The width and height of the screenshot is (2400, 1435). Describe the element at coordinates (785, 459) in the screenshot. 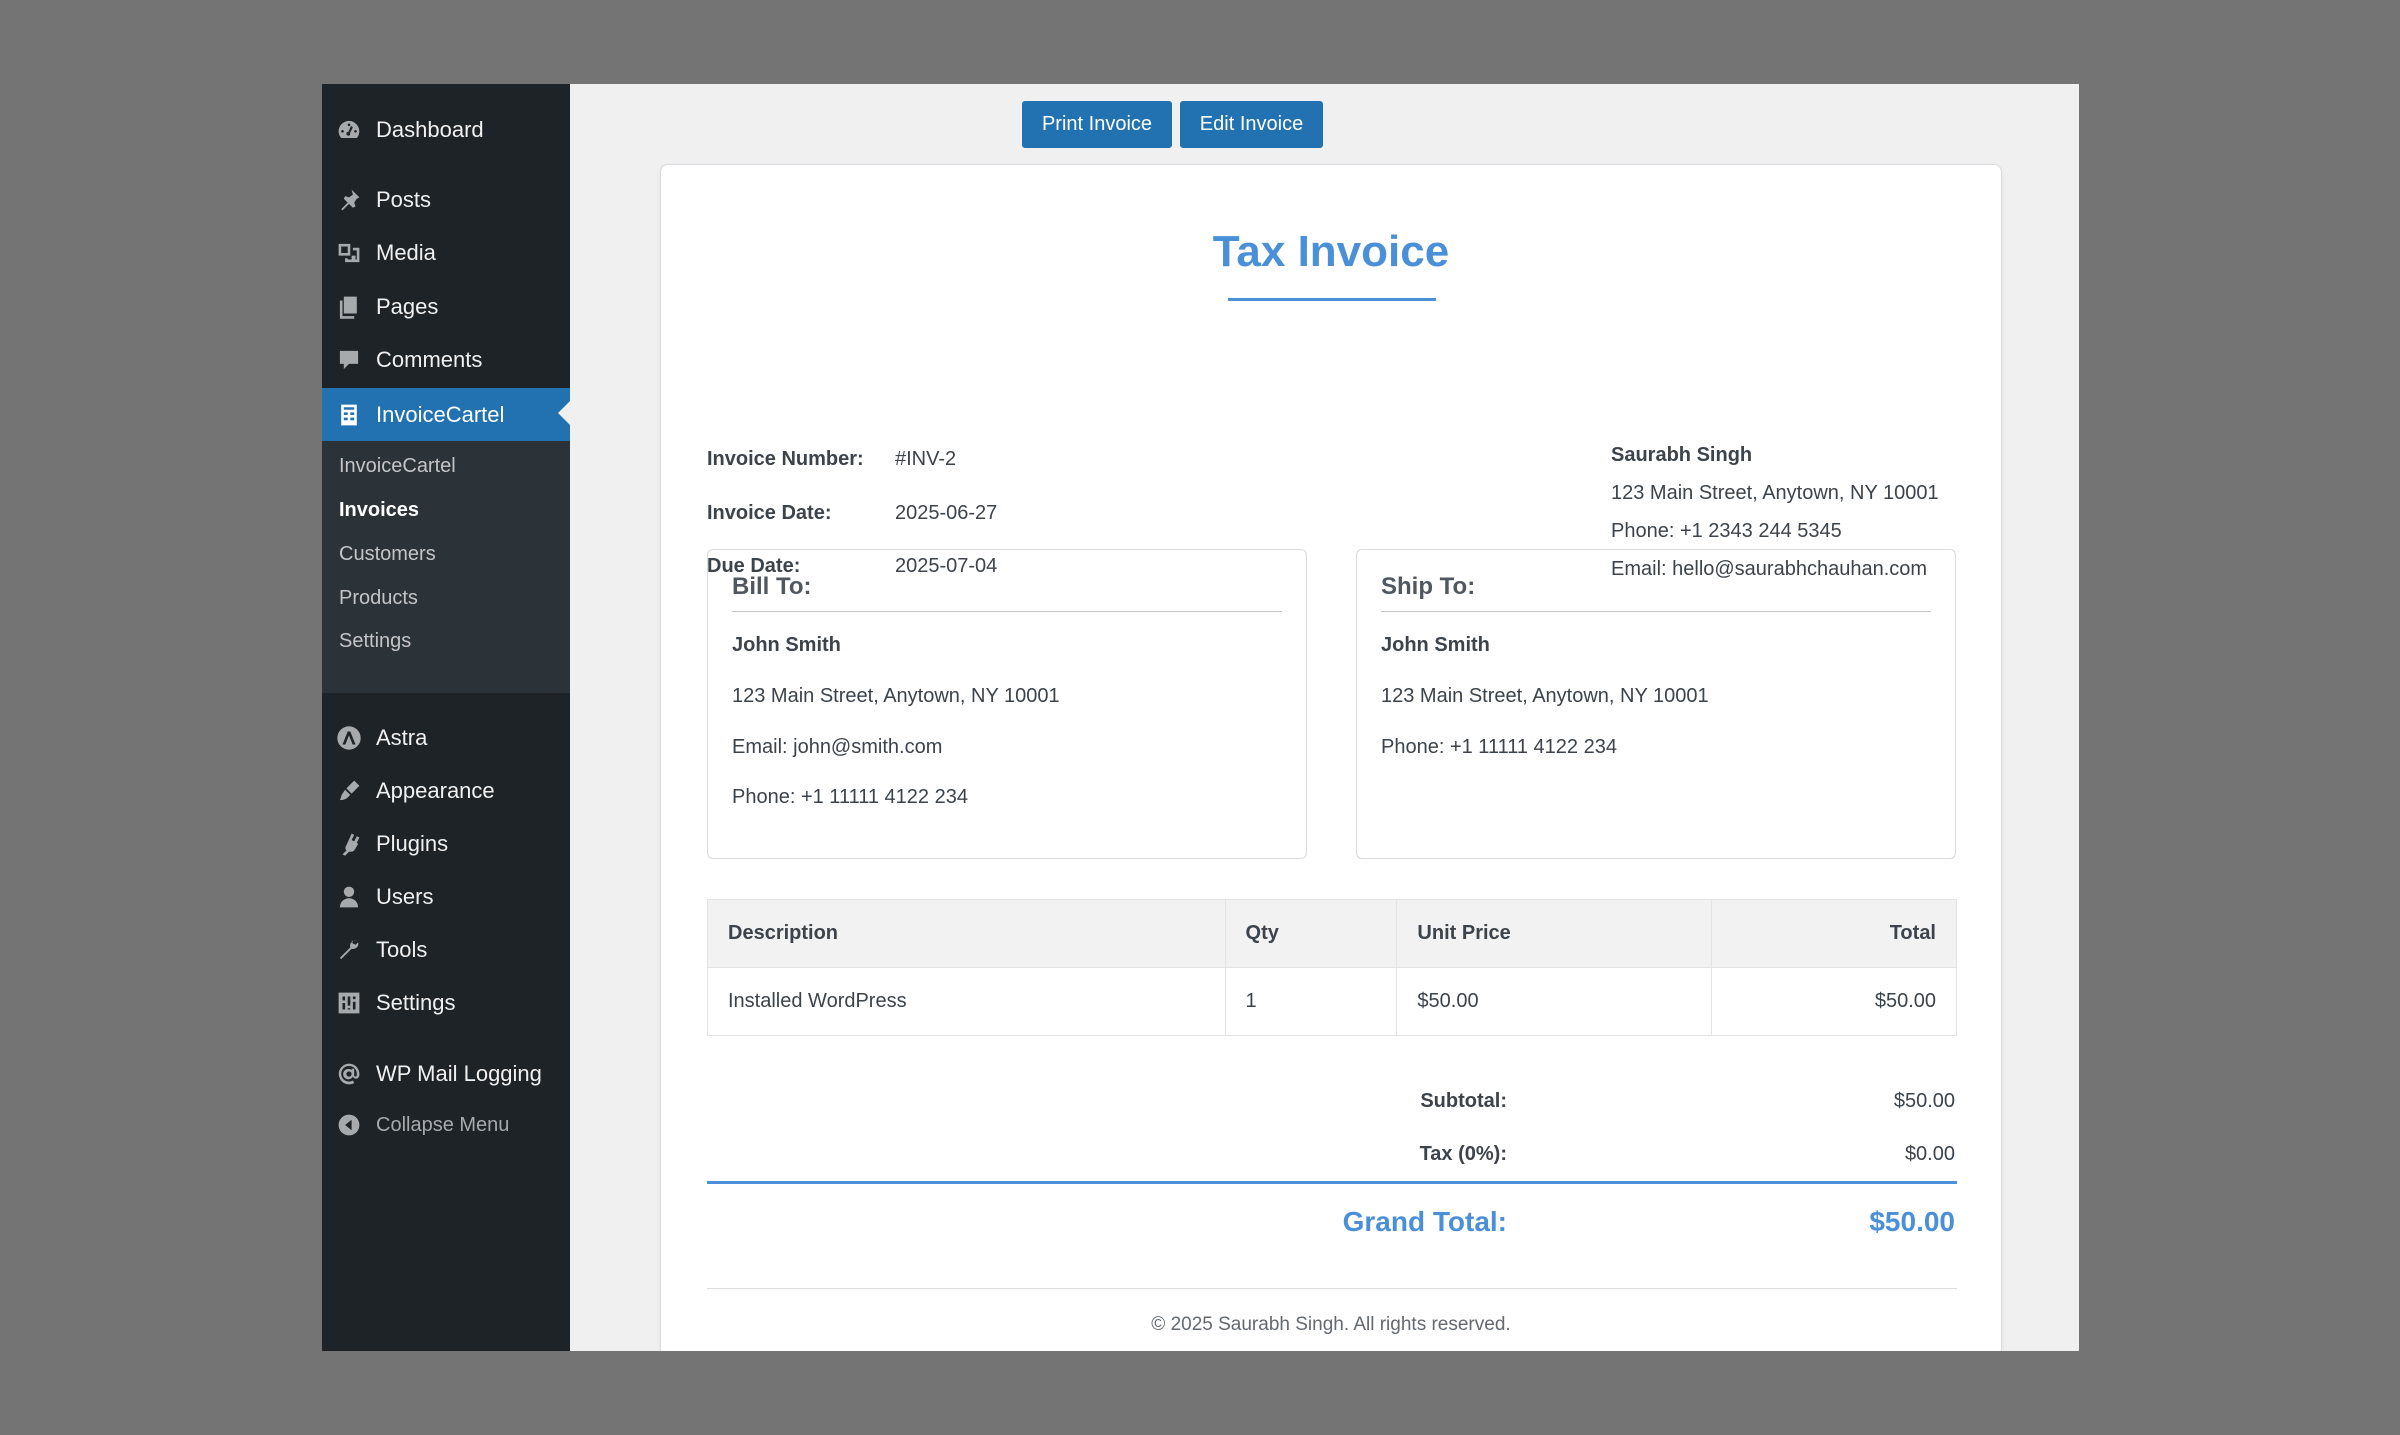

I see `invoice-number-label: Invoice Number:` at that location.